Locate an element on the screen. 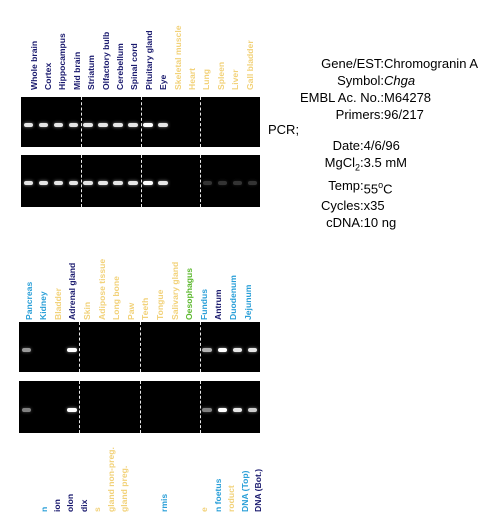 Image resolution: width=489 pixels, height=512 pixels. symbol-label: Symbol: is located at coordinates (361, 80).